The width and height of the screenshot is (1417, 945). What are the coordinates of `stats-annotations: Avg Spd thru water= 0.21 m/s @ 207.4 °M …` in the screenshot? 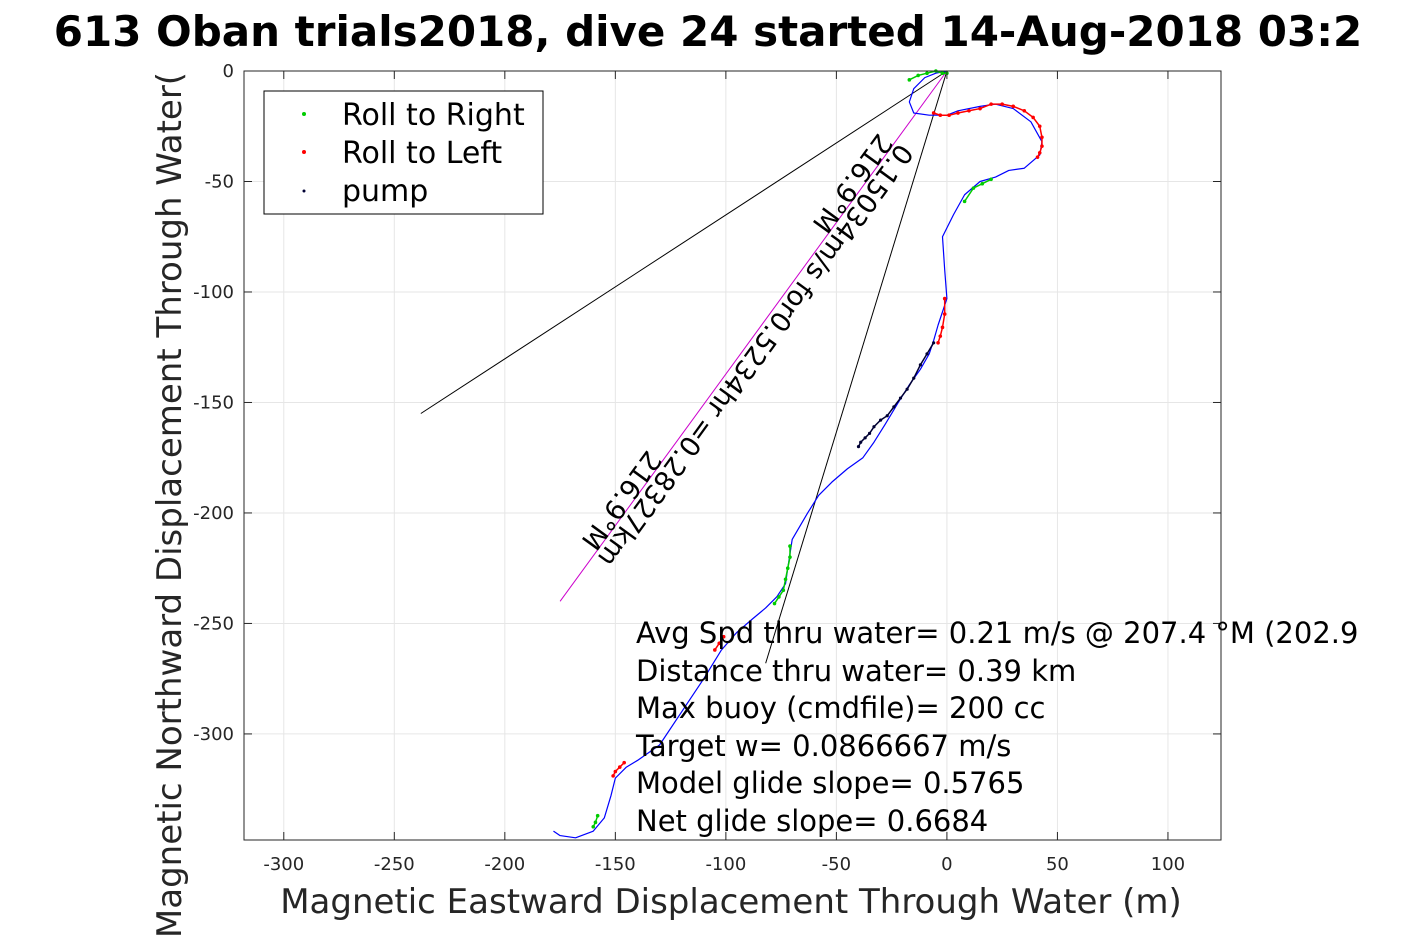 It's located at (996, 727).